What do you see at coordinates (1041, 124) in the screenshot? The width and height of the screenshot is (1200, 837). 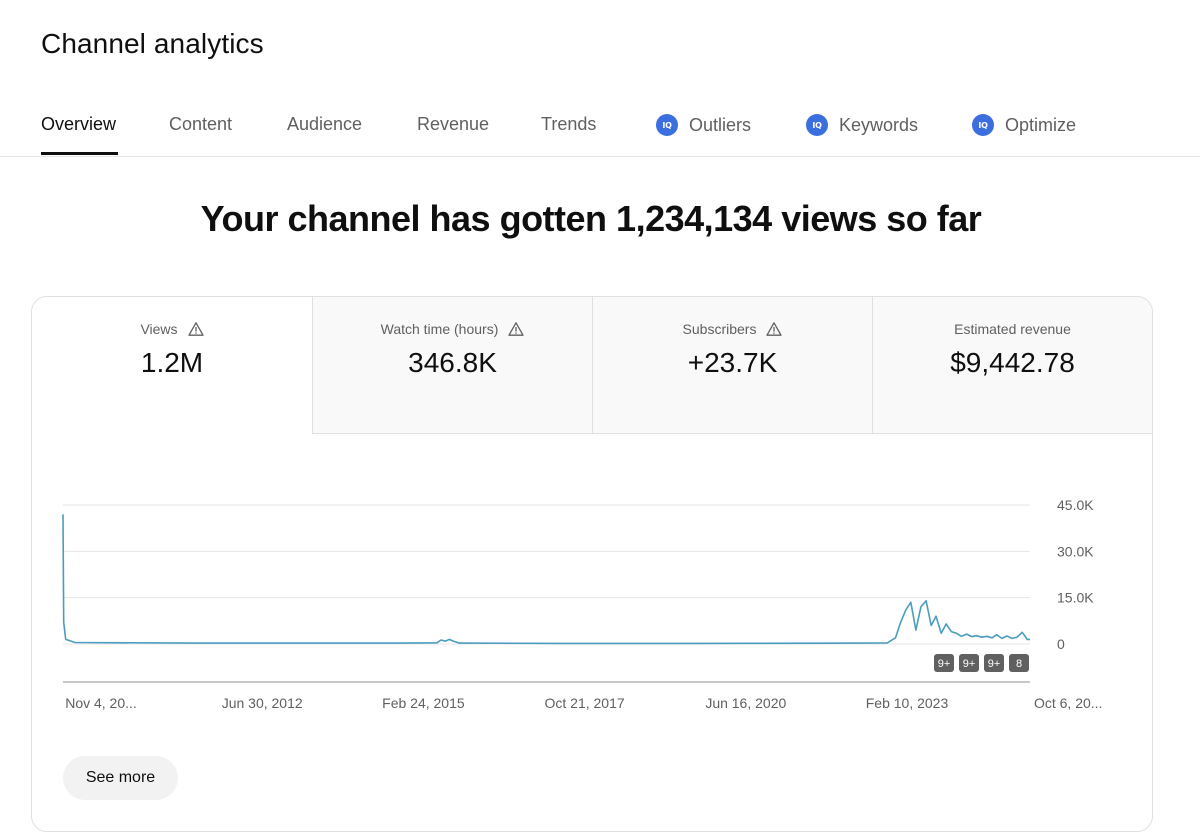 I see `tab-label: Optimize` at bounding box center [1041, 124].